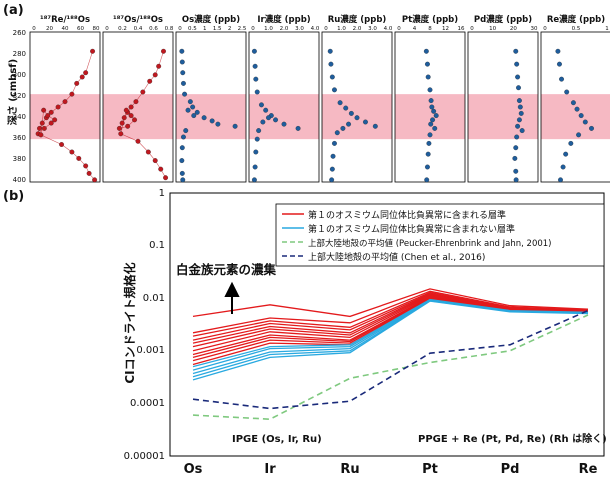 Image resolution: width=610 pixels, height=478 pixels. What do you see at coordinates (284, 29) in the screenshot?
I see `subplot-xtick: 2.0` at bounding box center [284, 29].